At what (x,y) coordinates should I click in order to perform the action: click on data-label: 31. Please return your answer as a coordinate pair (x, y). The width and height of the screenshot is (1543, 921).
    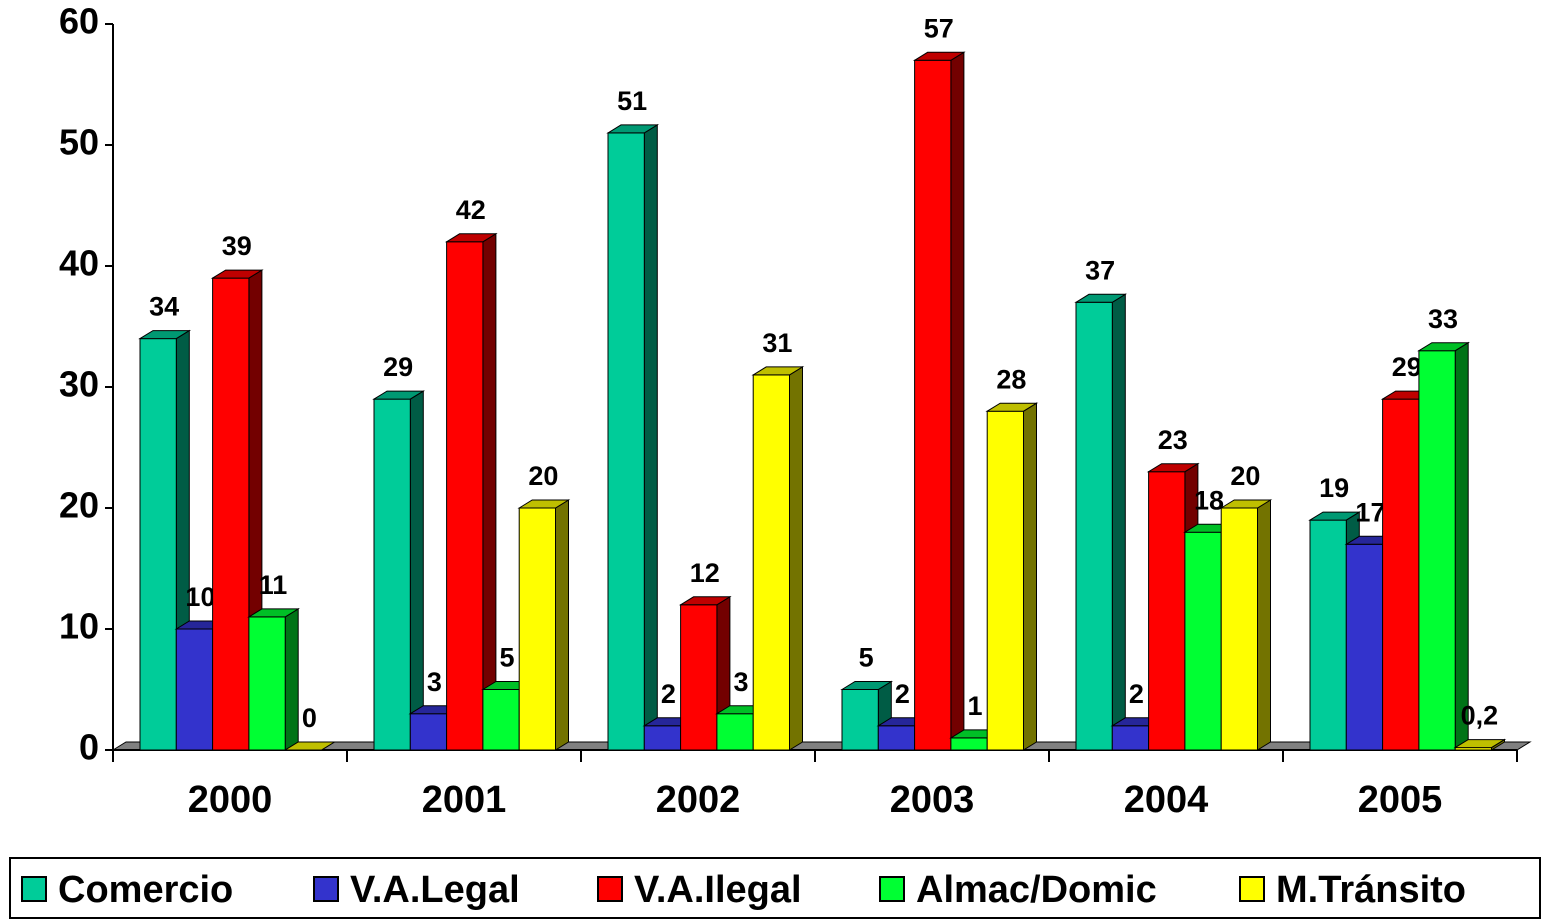
    Looking at the image, I should click on (777, 343).